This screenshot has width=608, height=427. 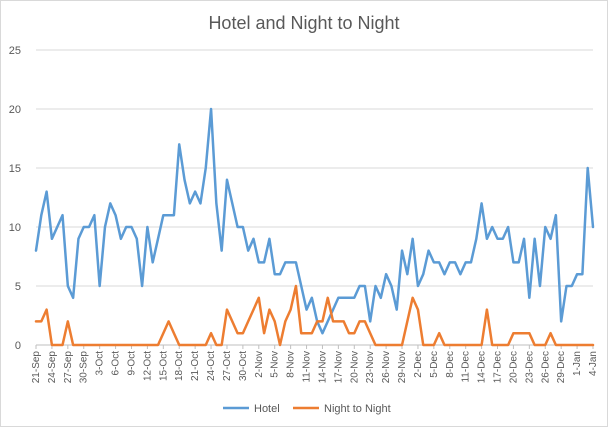 I want to click on x-tick-label: 27-Oct, so click(x=227, y=366).